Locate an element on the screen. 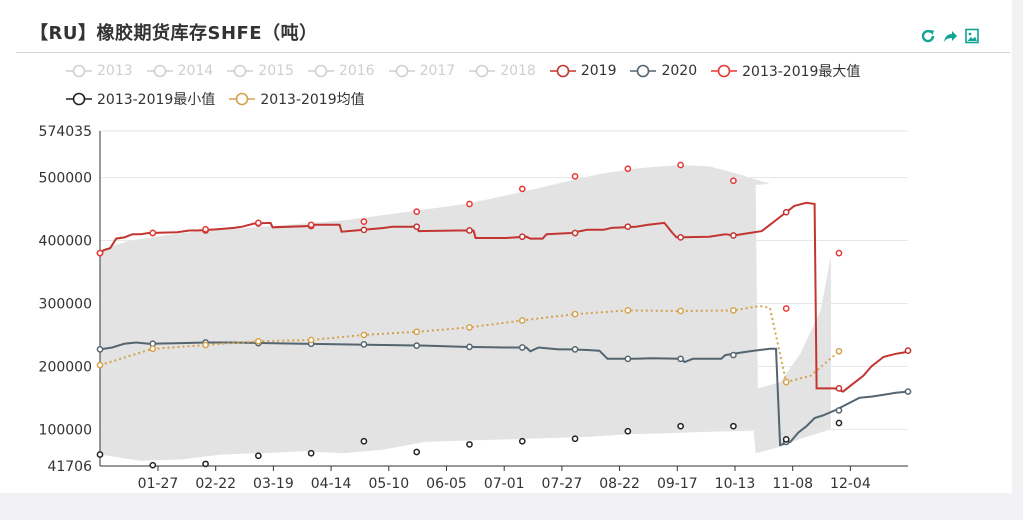 The height and width of the screenshot is (520, 1023). share-icon is located at coordinates (950, 36).